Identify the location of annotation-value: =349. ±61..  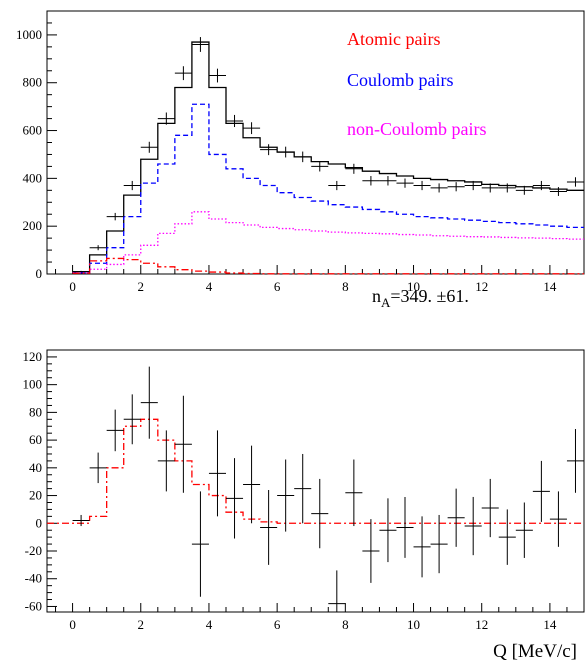
(429, 296).